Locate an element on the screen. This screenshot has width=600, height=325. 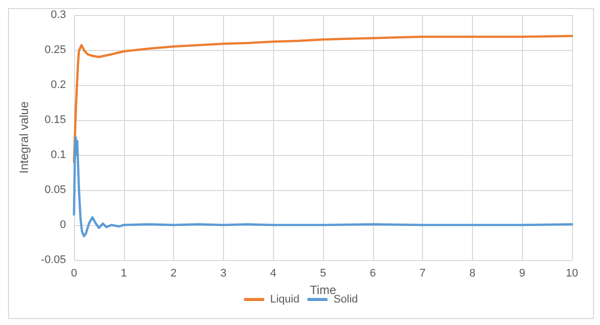
x-tick-label: 10 is located at coordinates (572, 274).